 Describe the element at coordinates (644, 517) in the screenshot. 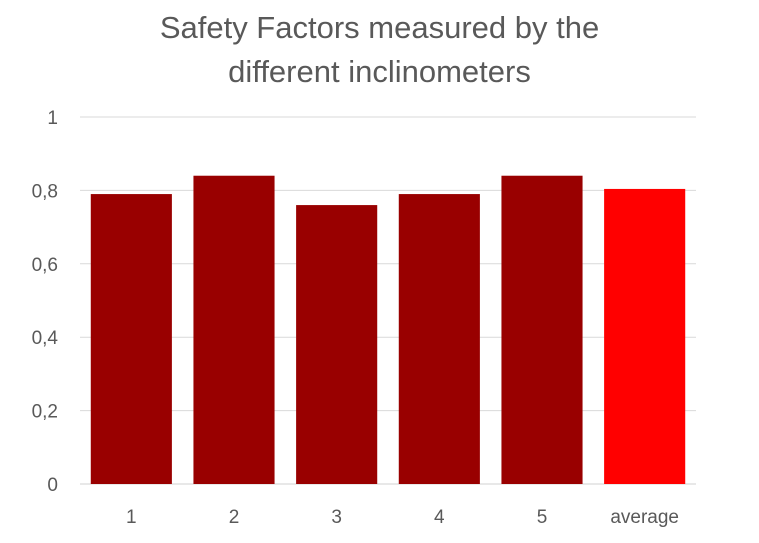

I see `x-tick-label: average` at that location.